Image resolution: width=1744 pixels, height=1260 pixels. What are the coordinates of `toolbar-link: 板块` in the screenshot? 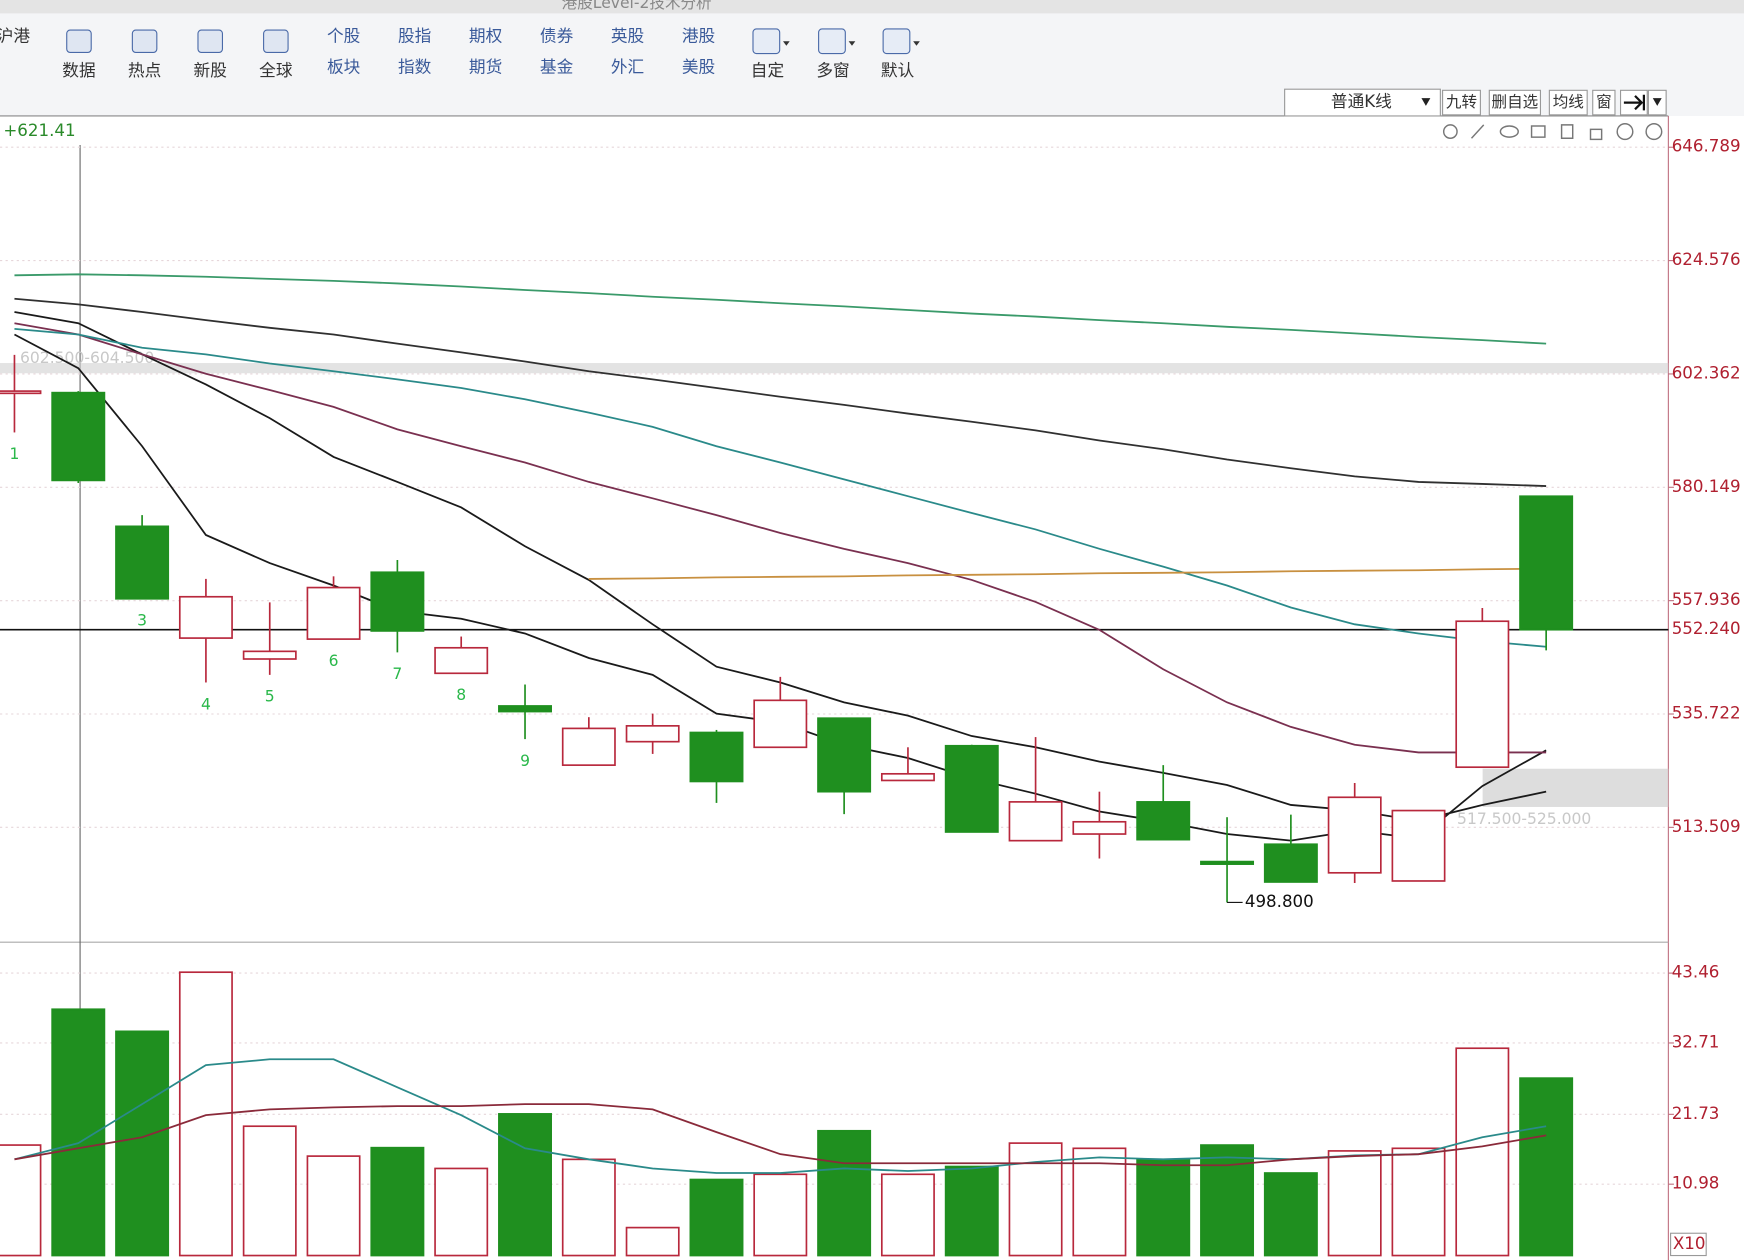 It's located at (344, 67).